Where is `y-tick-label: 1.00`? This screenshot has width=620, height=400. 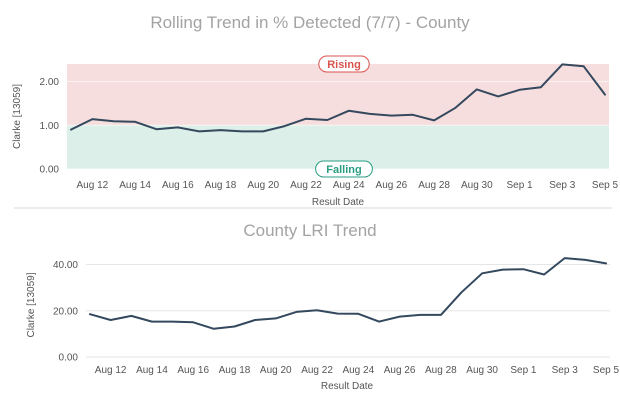 y-tick-label: 1.00 is located at coordinates (50, 126).